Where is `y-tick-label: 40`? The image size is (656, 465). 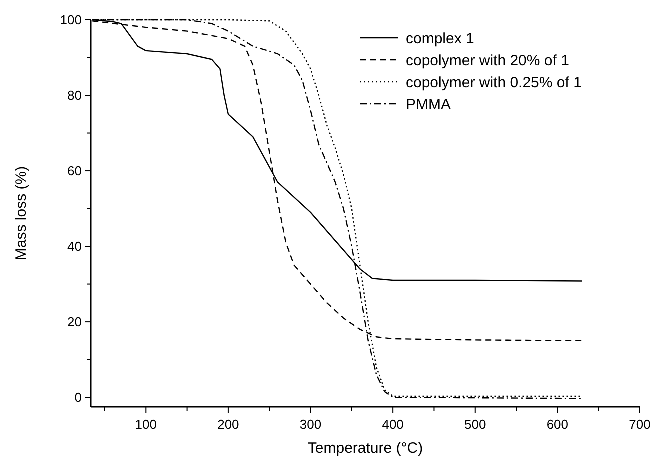
y-tick-label: 40 is located at coordinates (75, 246).